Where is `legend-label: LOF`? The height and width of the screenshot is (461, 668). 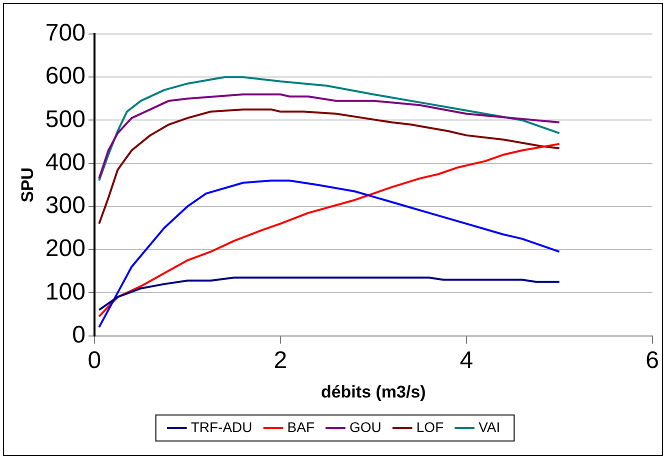 legend-label: LOF is located at coordinates (430, 426).